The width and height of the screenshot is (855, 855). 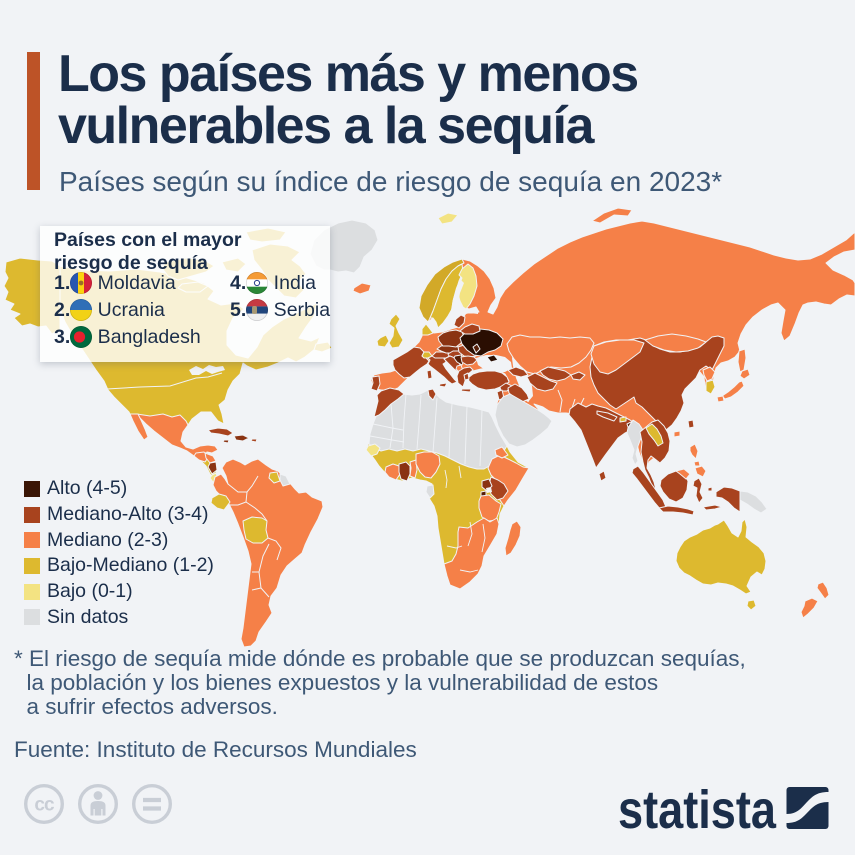 I want to click on svg-text: statista, so click(x=697, y=811).